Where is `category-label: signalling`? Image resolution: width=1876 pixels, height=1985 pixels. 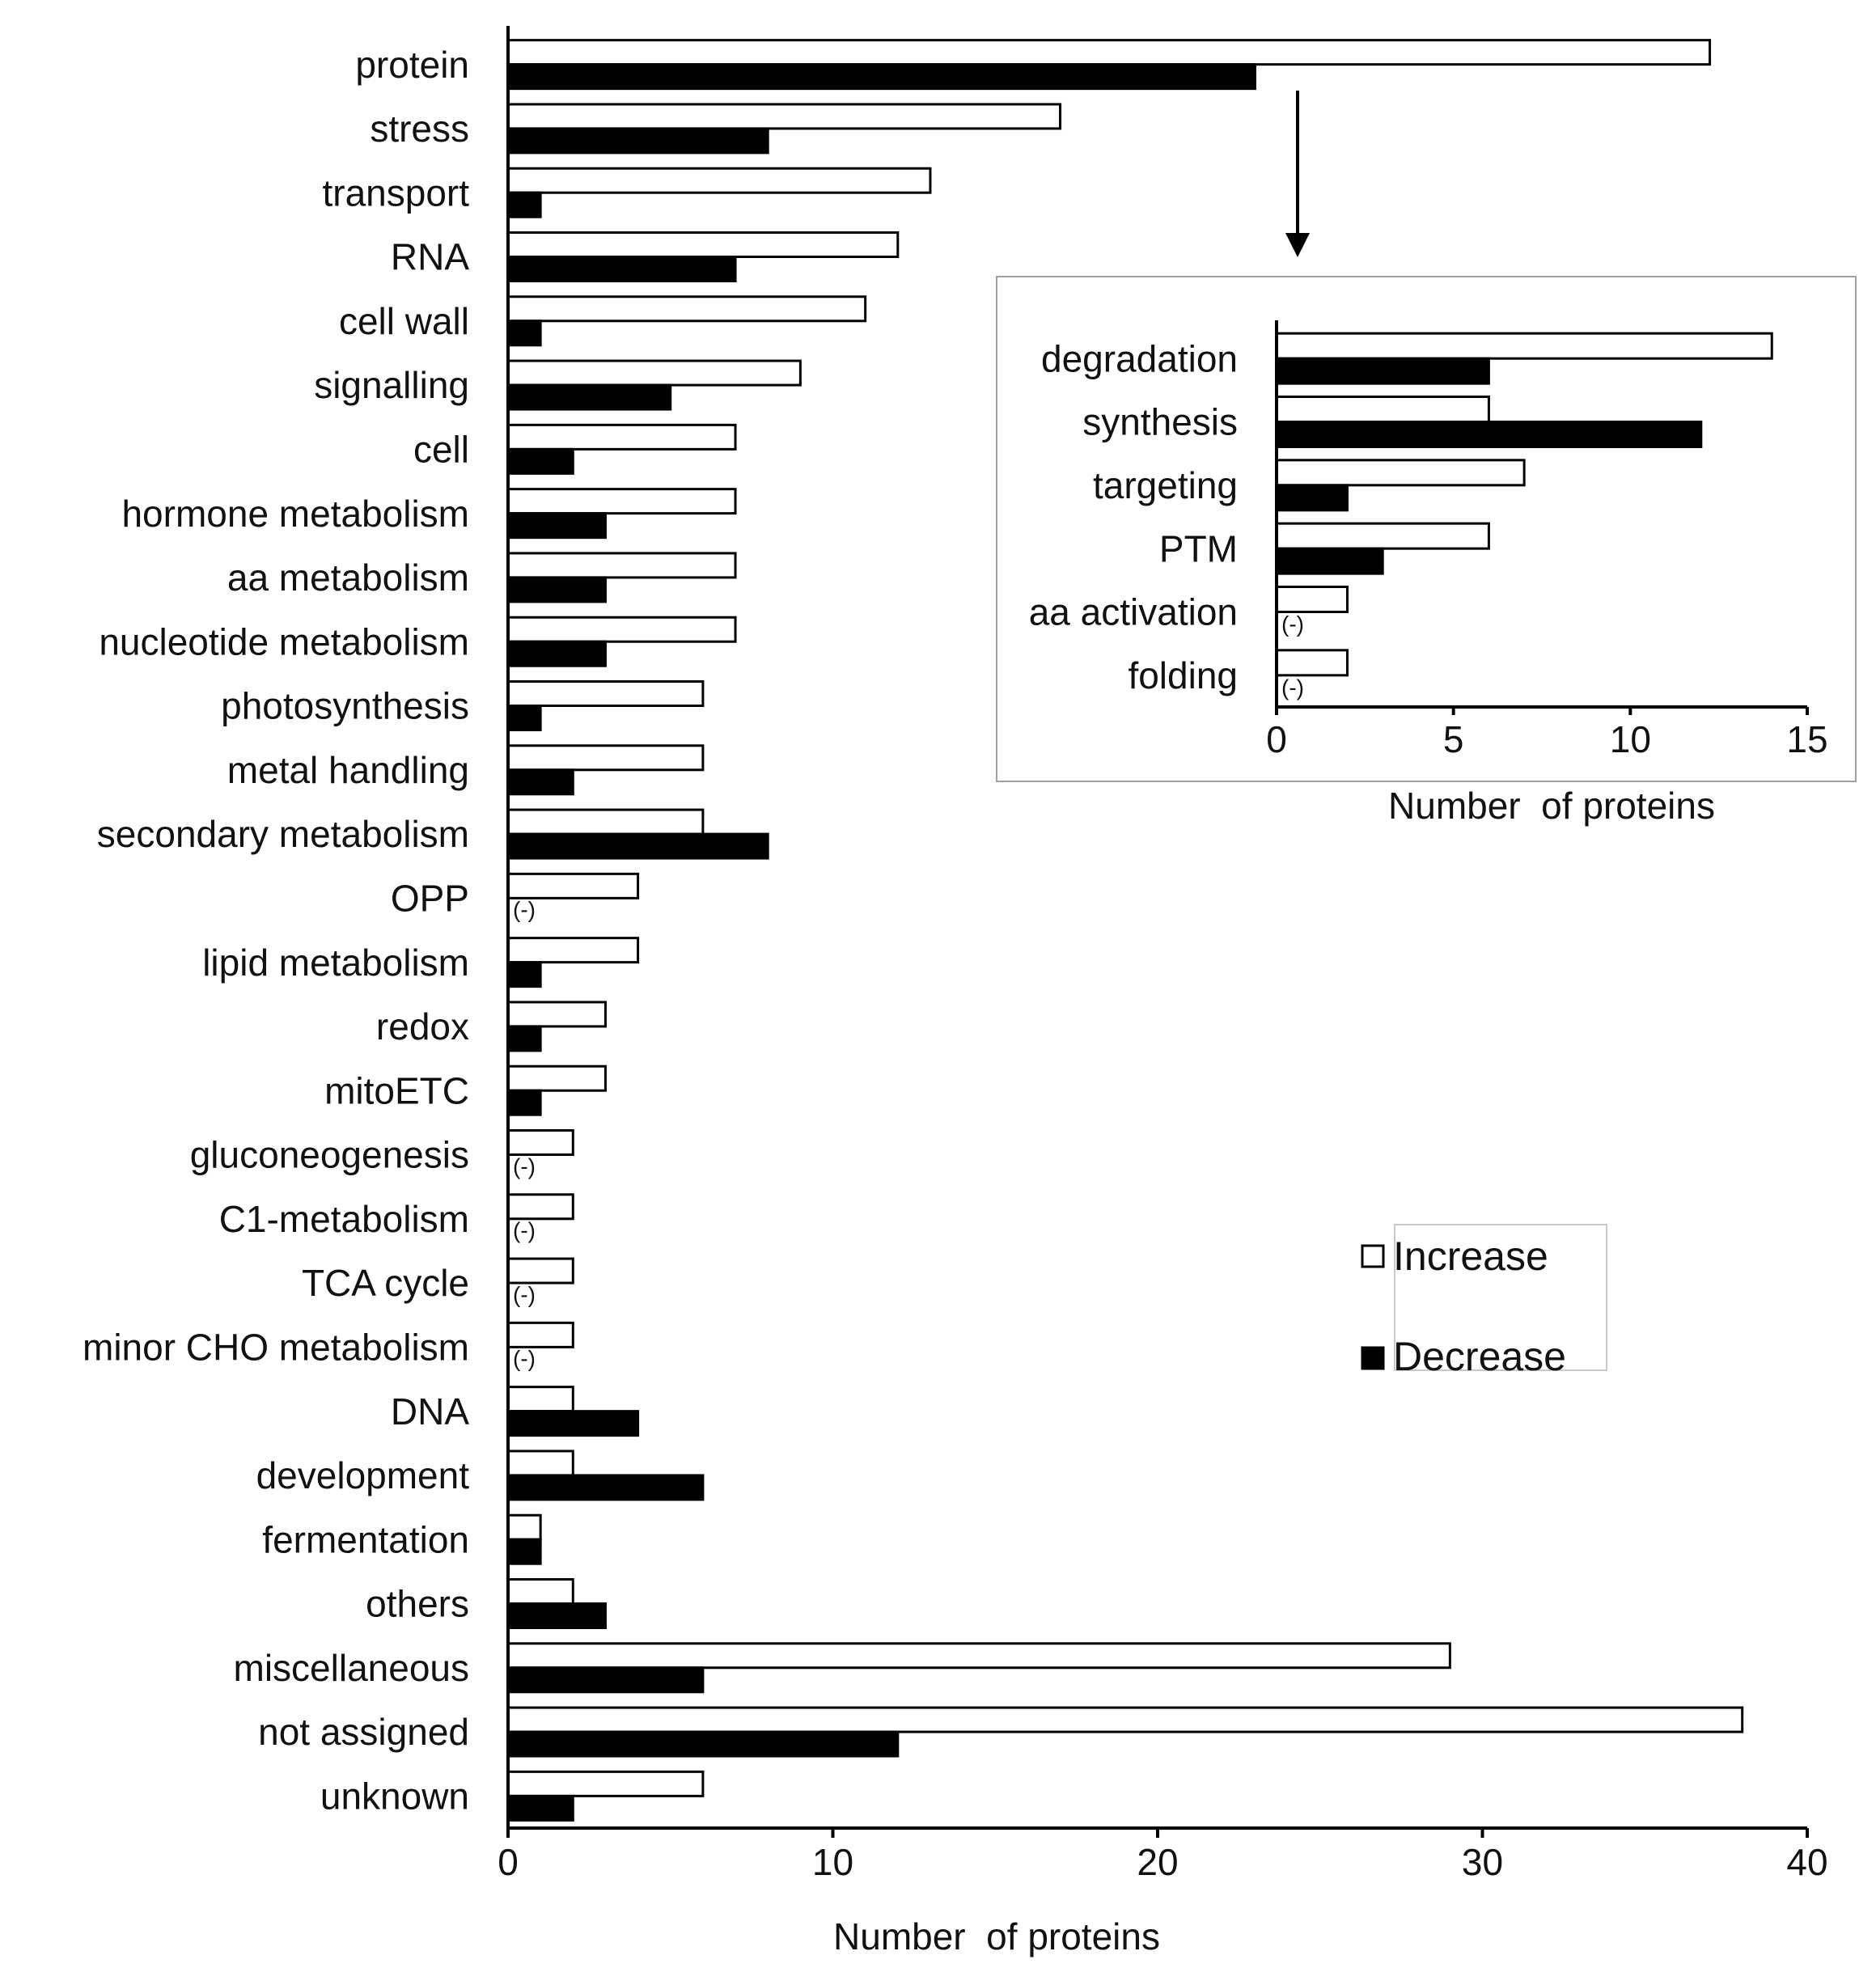 category-label: signalling is located at coordinates (391, 385).